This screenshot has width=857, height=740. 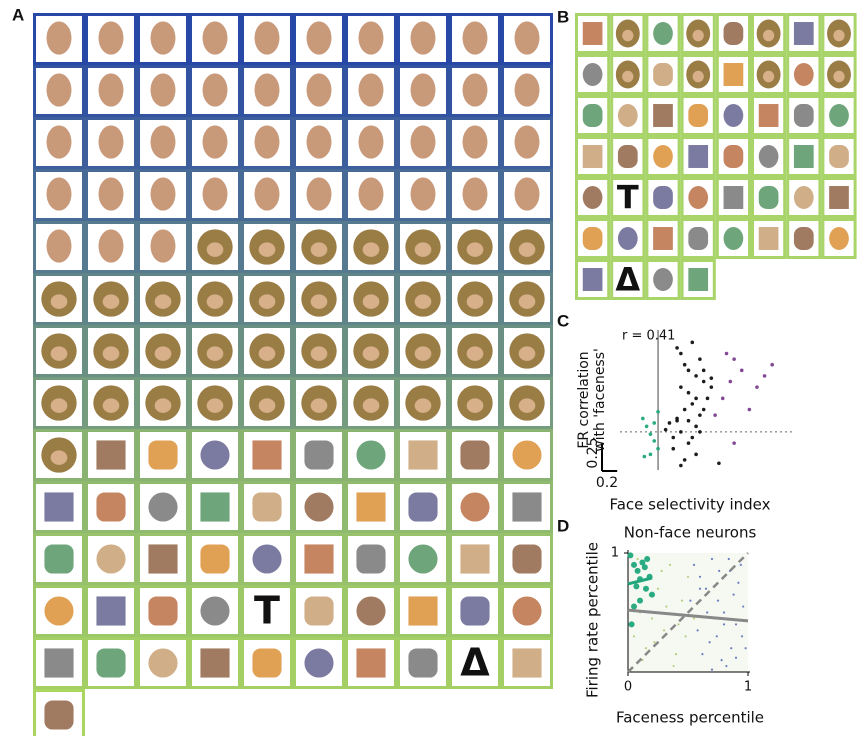 I want to click on annotation: r = 0.41, so click(x=648, y=336).